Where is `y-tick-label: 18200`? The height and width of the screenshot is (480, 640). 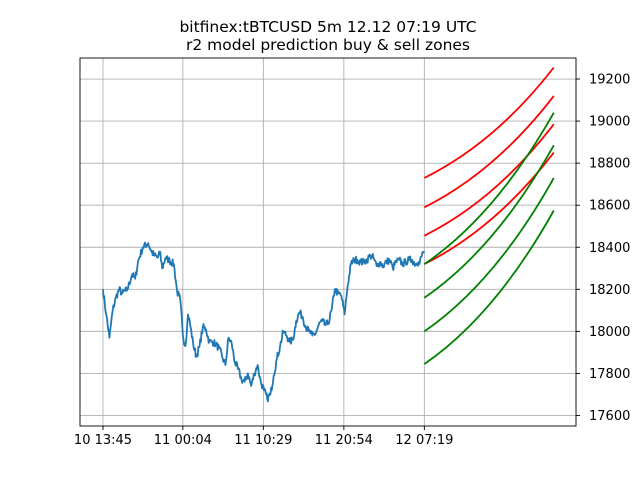 y-tick-label: 18200 is located at coordinates (609, 290).